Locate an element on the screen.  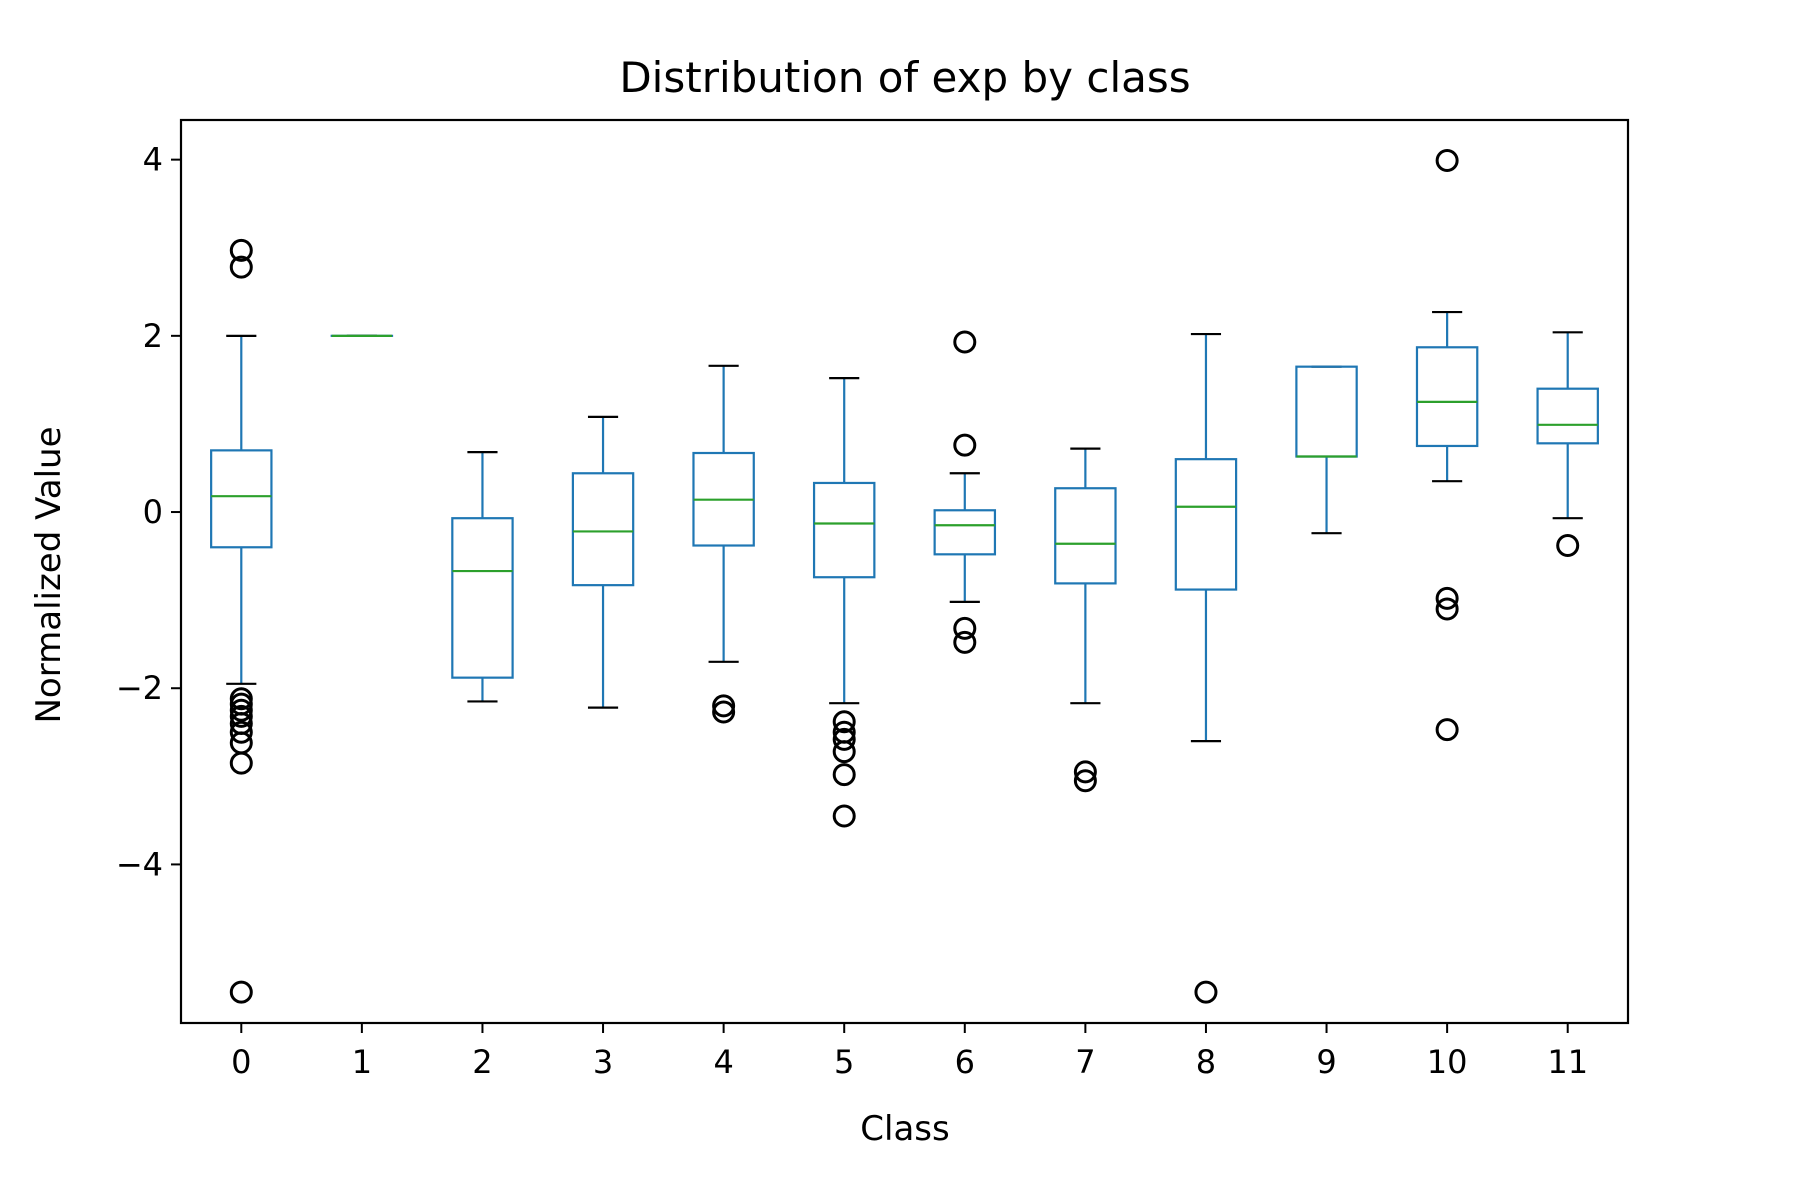
x-tick-label: 10 is located at coordinates (1447, 1062).